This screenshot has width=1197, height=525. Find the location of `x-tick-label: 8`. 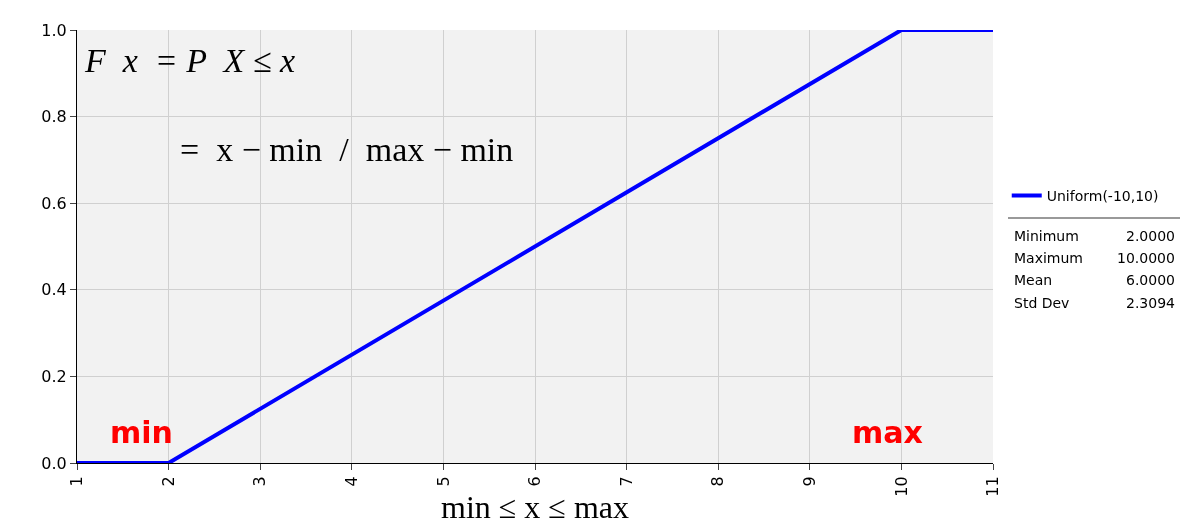

x-tick-label: 8 is located at coordinates (718, 481).